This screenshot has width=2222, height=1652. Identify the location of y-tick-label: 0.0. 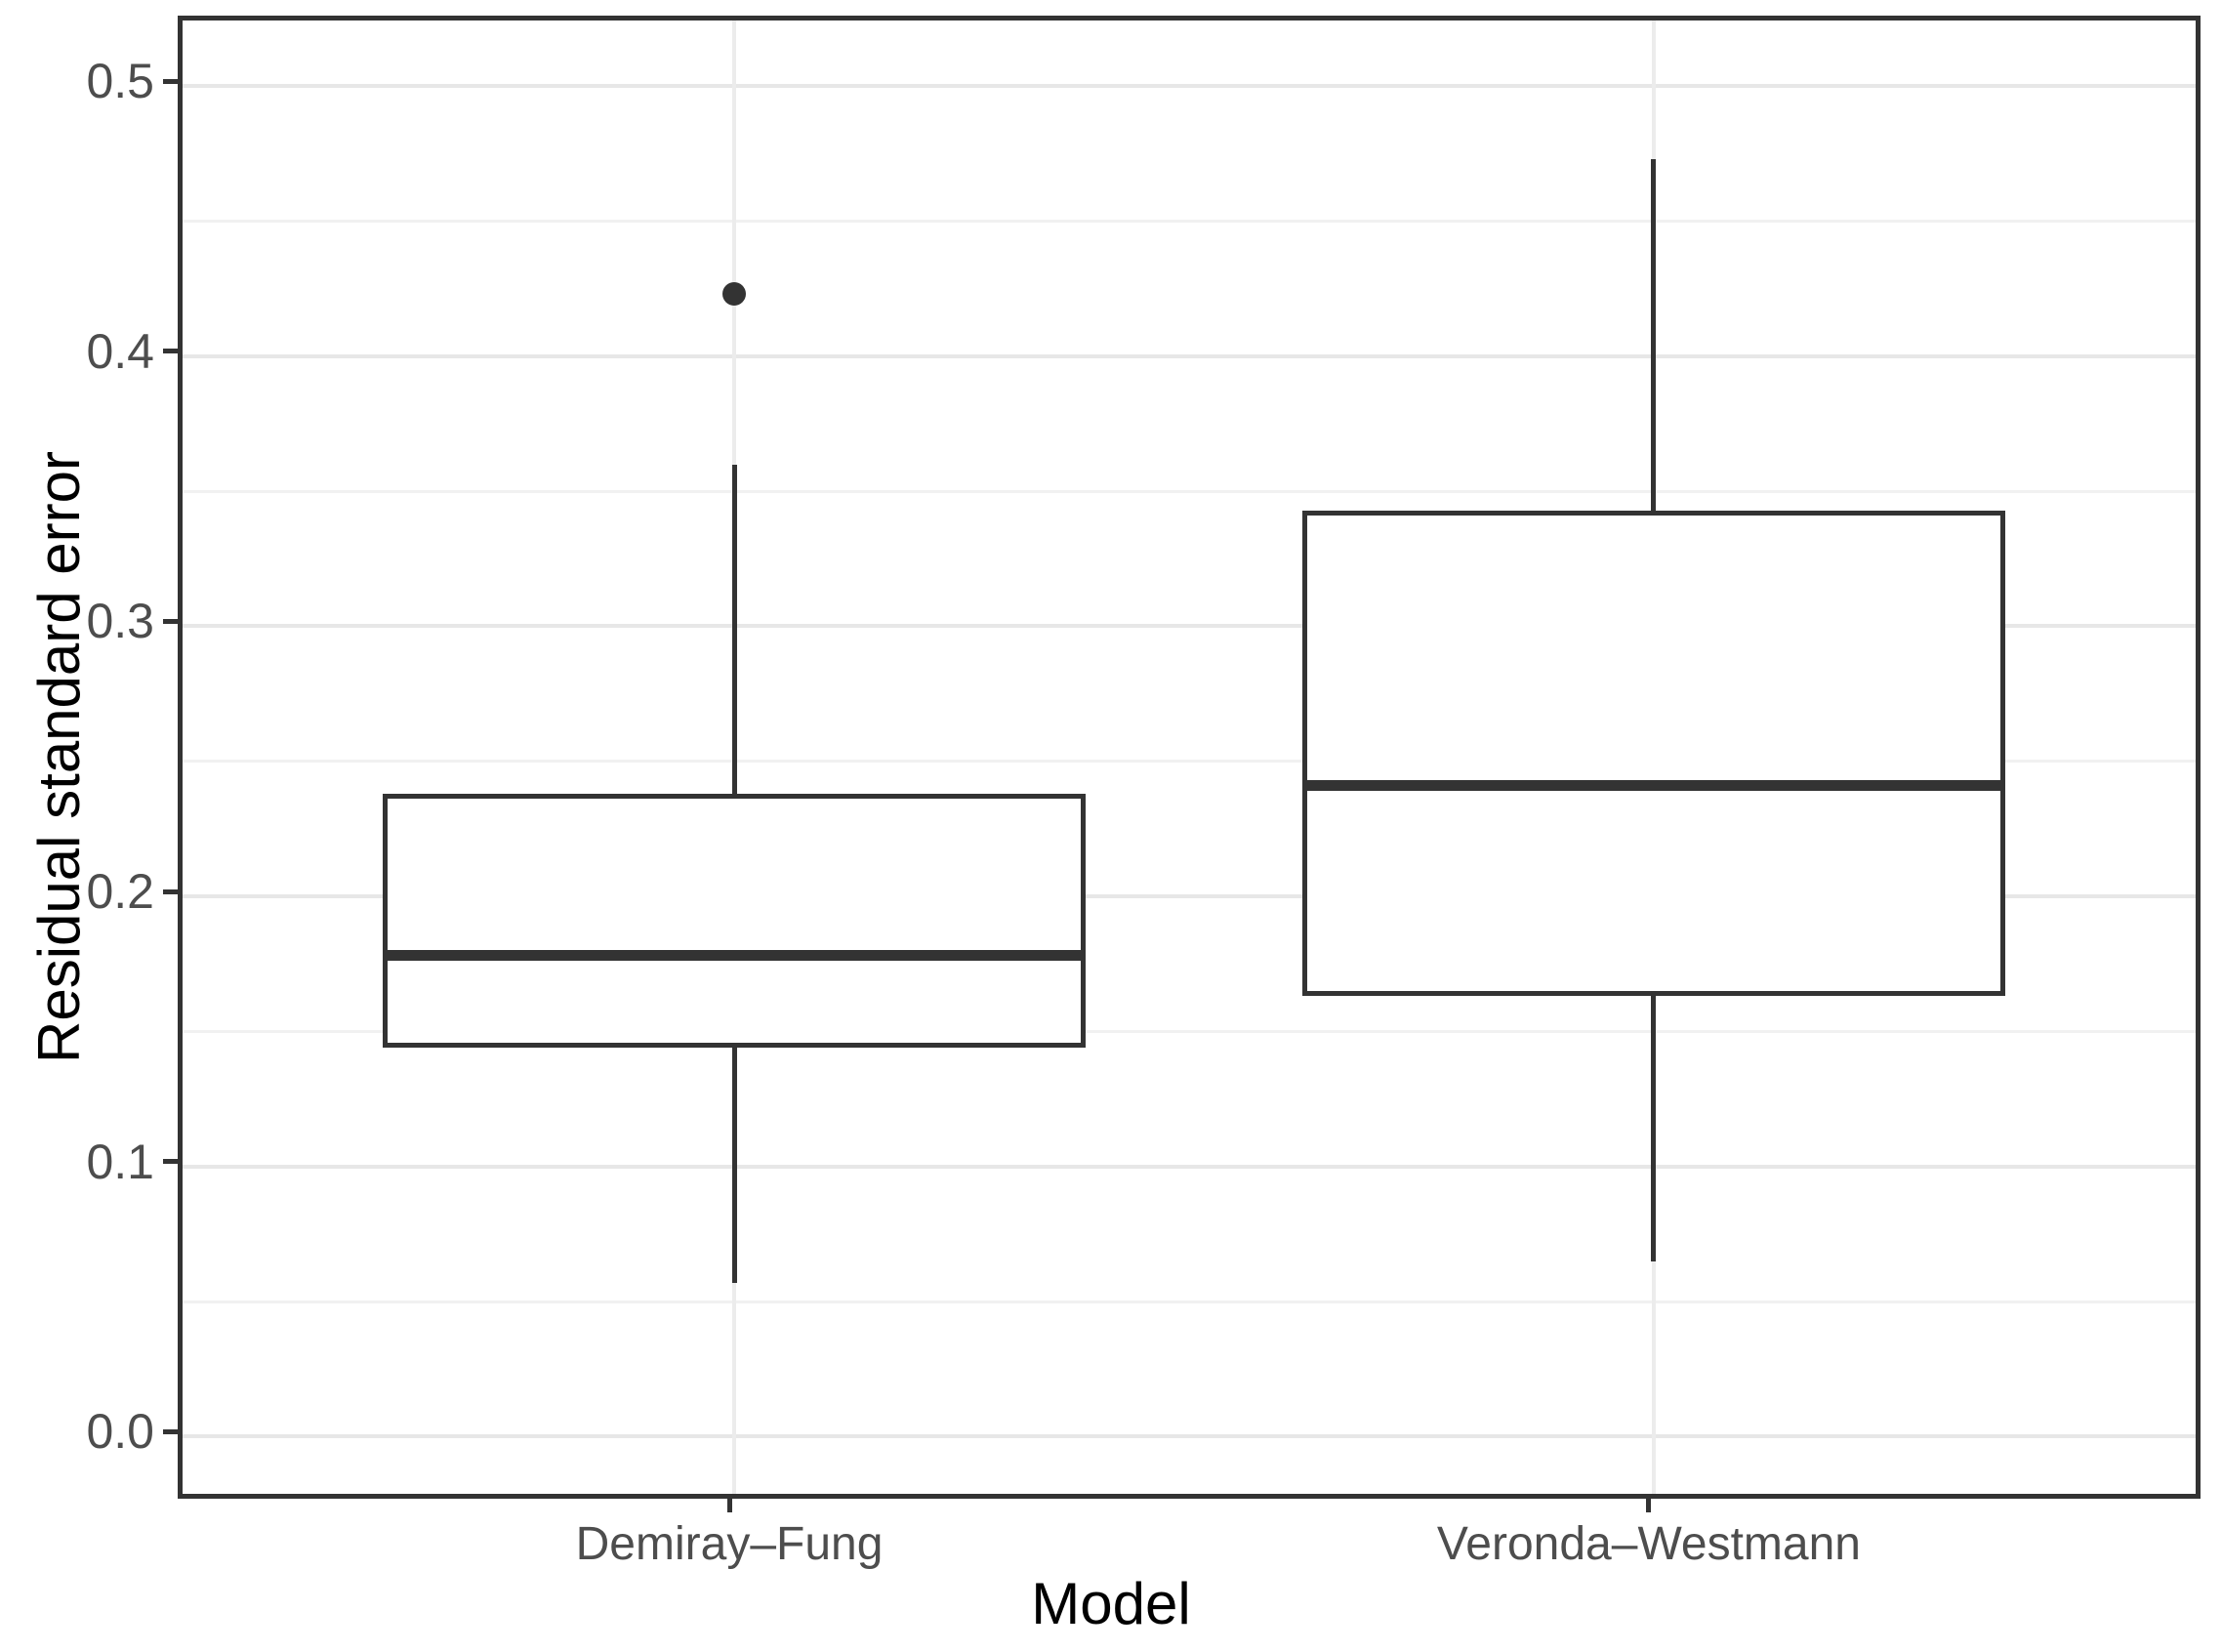
(120, 1432).